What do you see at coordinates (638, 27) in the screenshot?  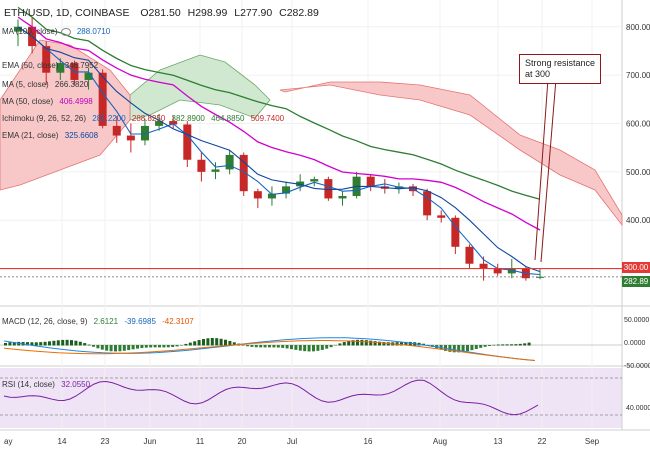 I see `price-tick-label: 800.00` at bounding box center [638, 27].